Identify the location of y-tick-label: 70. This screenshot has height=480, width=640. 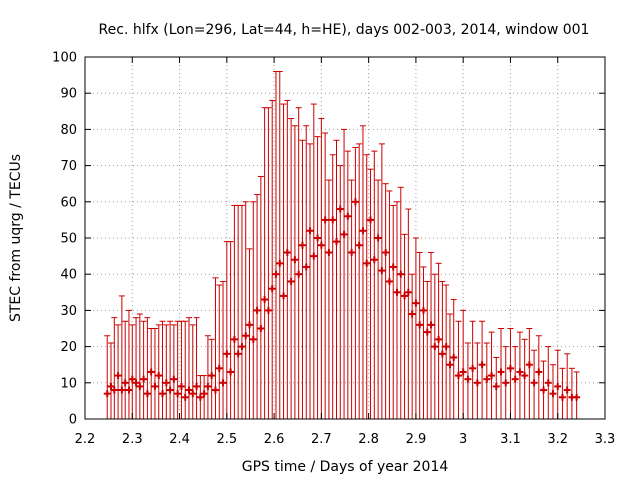
(68, 166).